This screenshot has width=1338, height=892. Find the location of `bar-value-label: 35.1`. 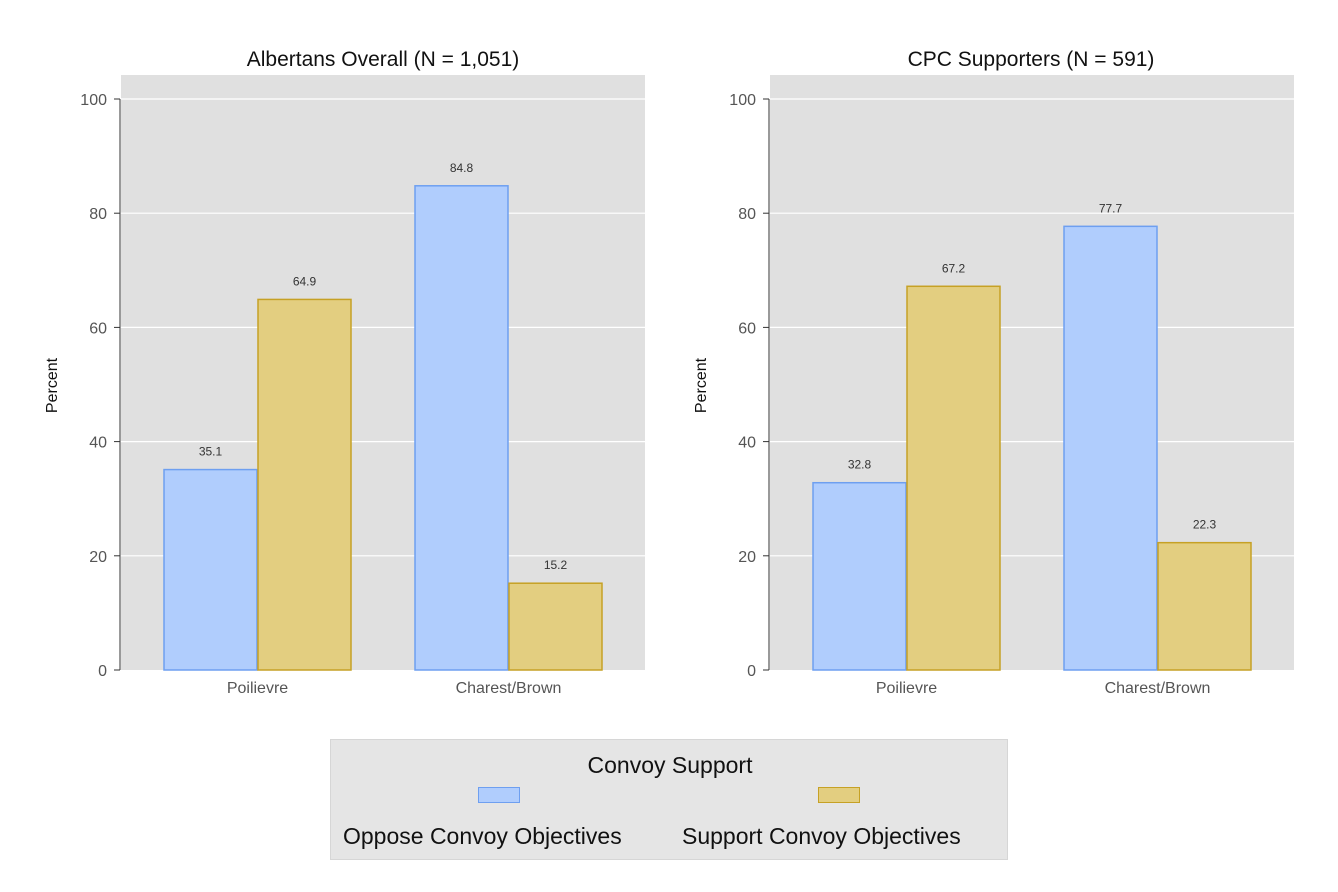

bar-value-label: 35.1 is located at coordinates (211, 452).